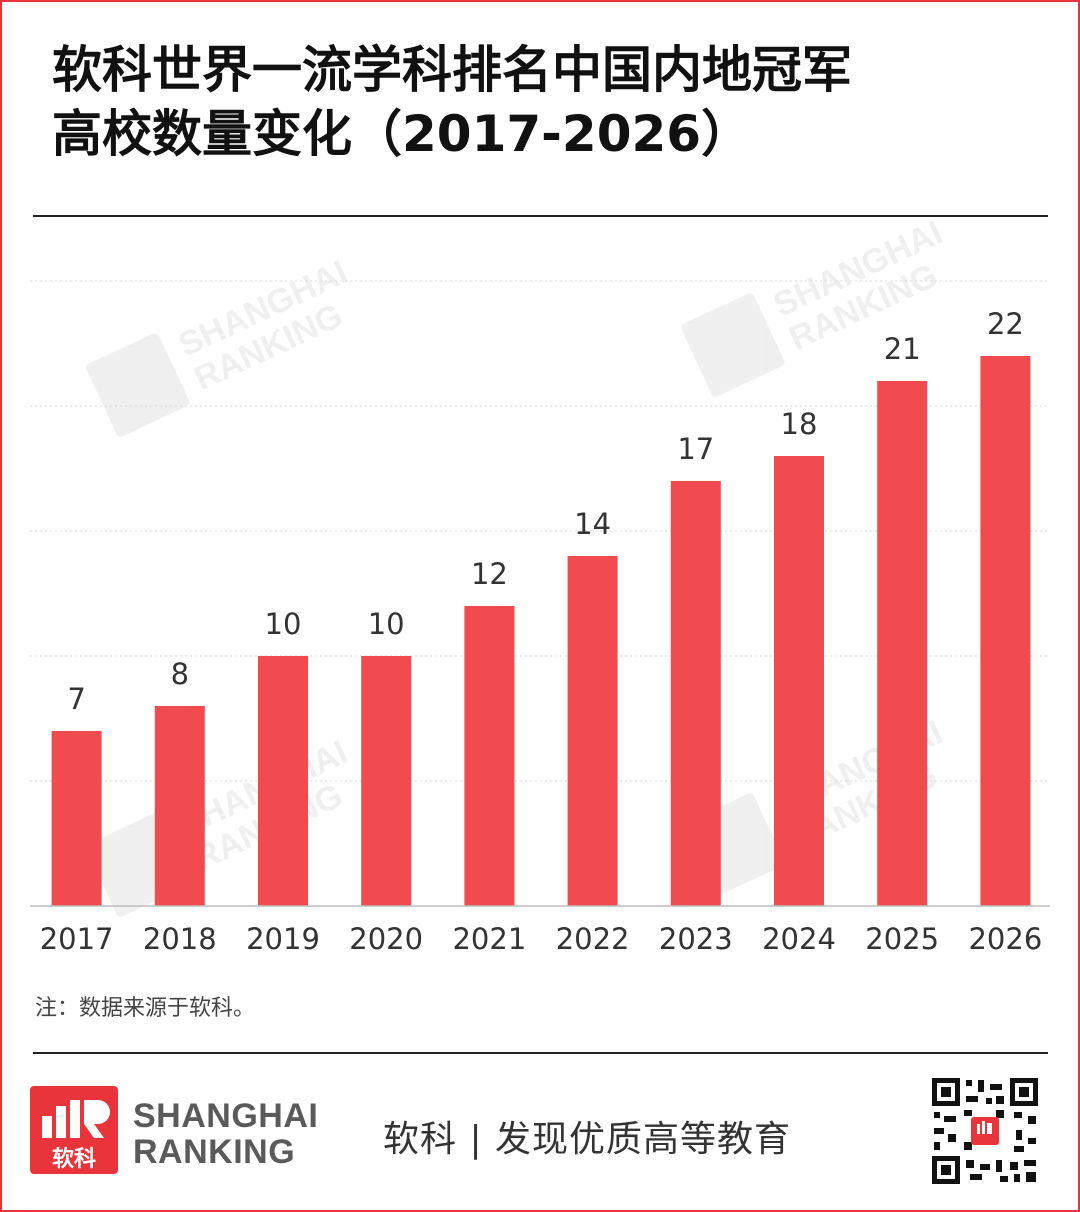 Image resolution: width=1080 pixels, height=1212 pixels. Describe the element at coordinates (540, 1053) in the screenshot. I see `bottom-divider` at that location.